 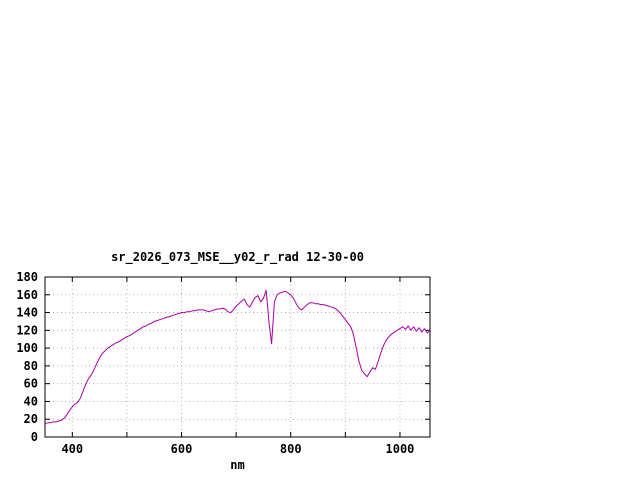 I want to click on y-tick-label: 120, so click(x=27, y=330).